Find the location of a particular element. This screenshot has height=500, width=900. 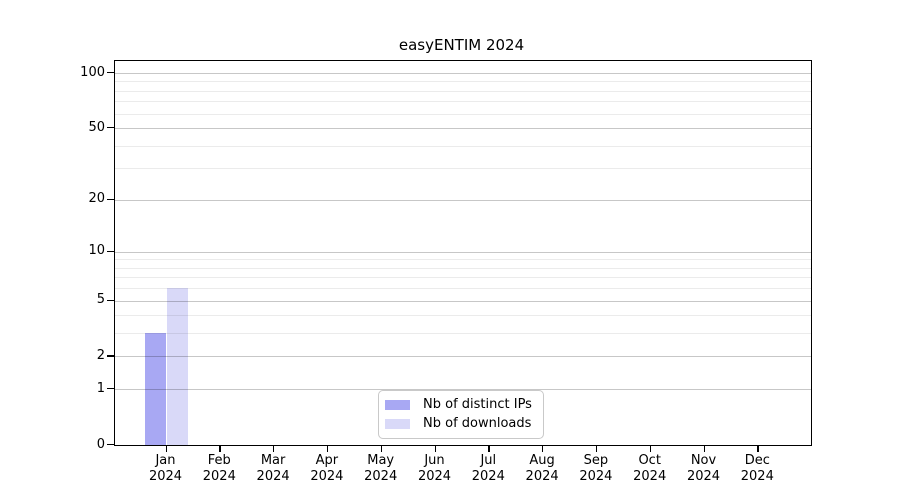

y-tick-label: 2 is located at coordinates (100, 355).